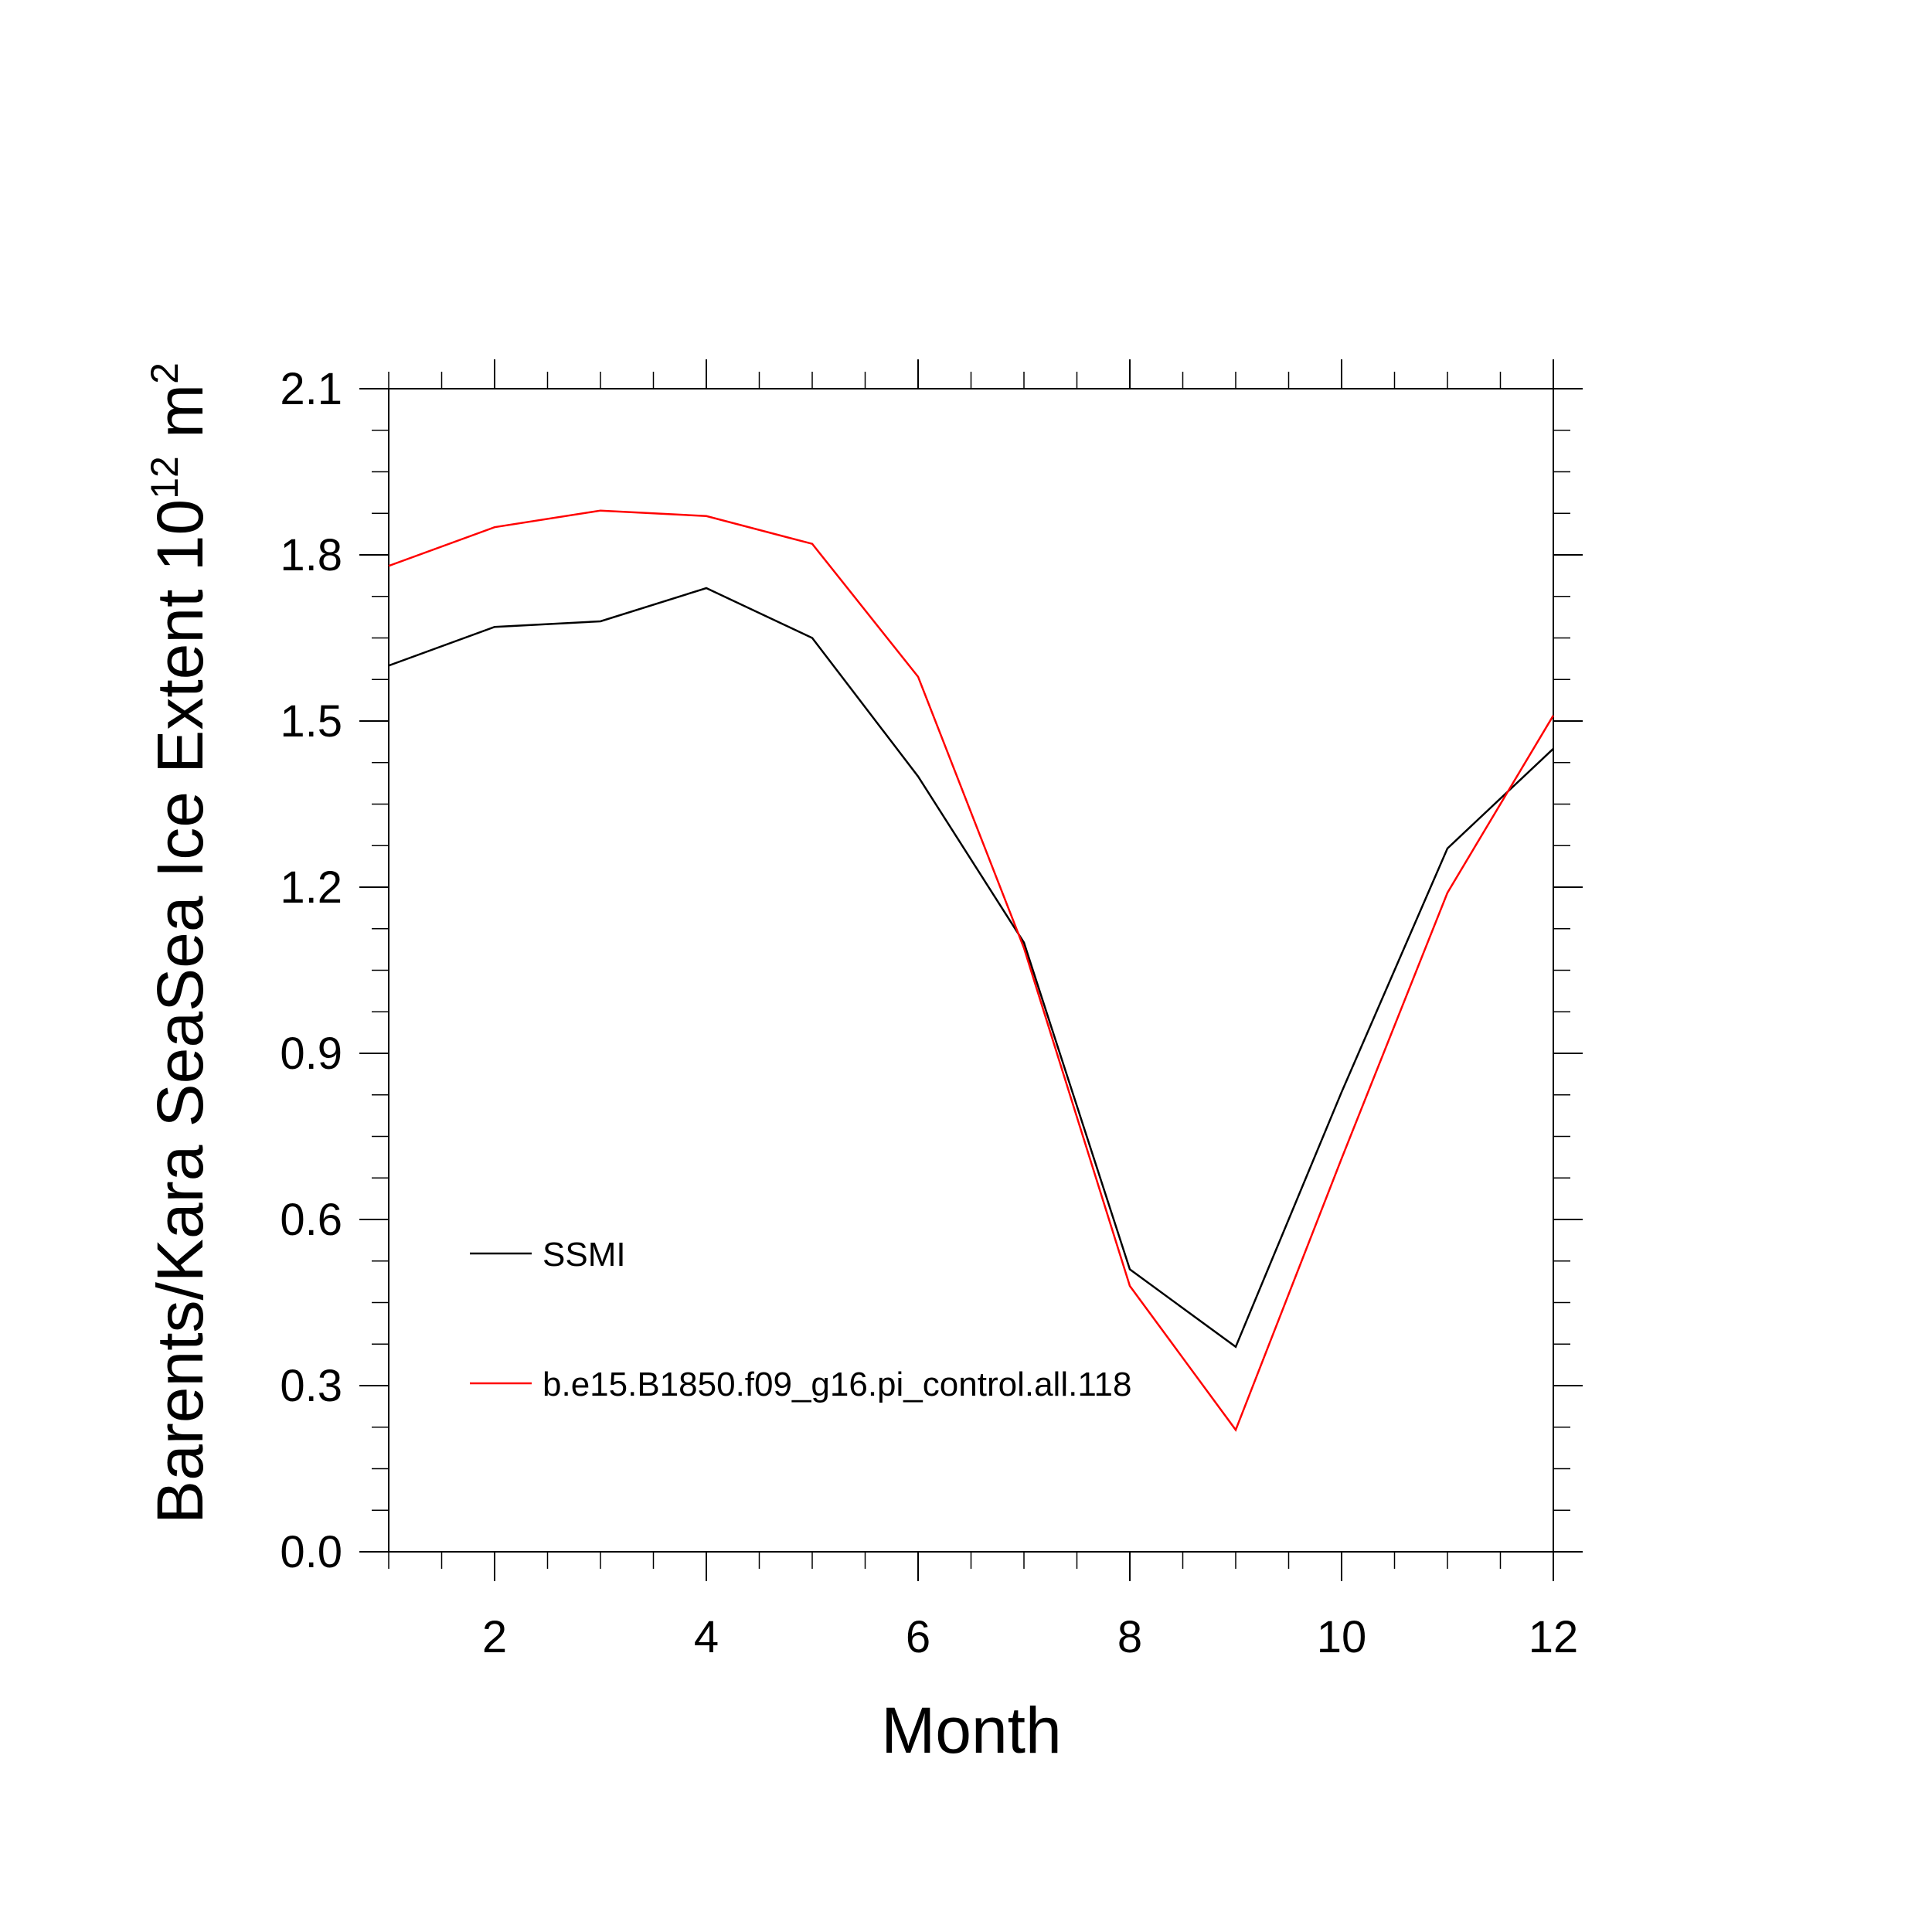 This screenshot has height=1932, width=1932. I want to click on x-axis-title: Month, so click(971, 1730).